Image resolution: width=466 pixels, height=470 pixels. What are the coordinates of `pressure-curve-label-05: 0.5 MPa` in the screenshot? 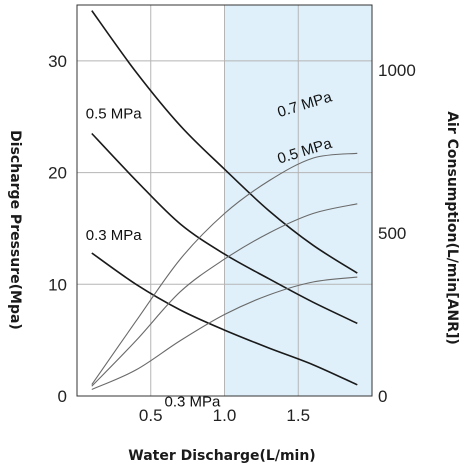 It's located at (114, 113).